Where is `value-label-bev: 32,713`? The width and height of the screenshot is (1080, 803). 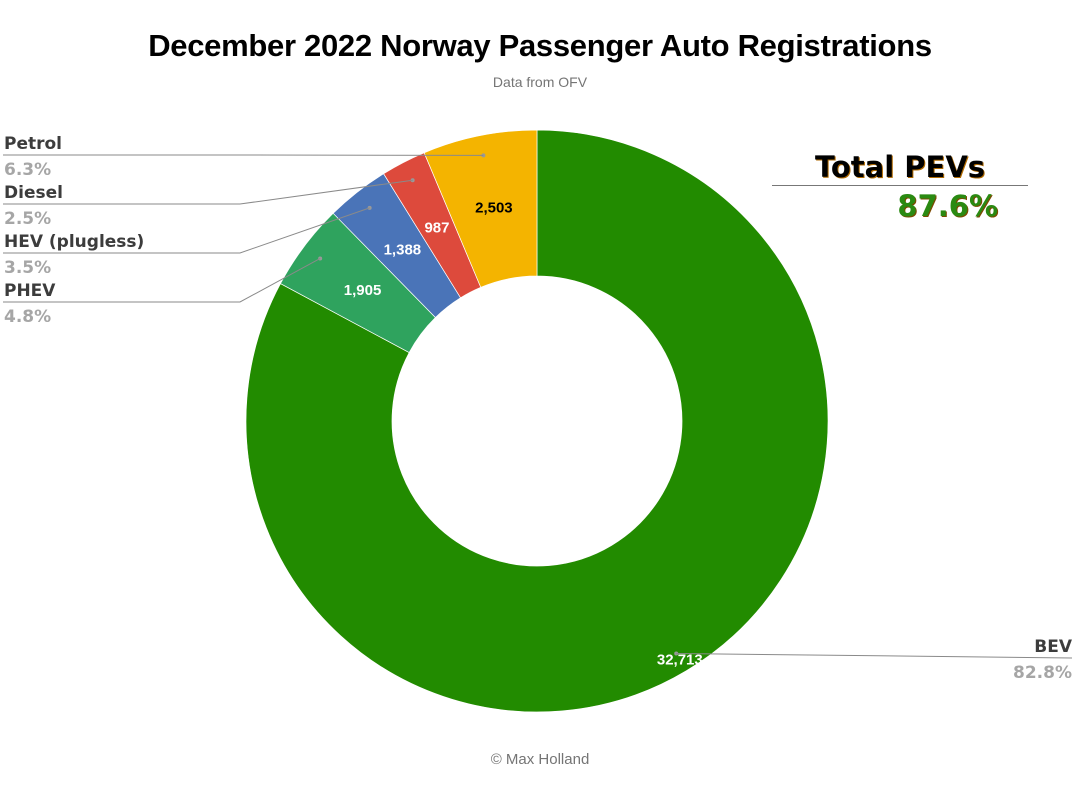 value-label-bev: 32,713 is located at coordinates (680, 660).